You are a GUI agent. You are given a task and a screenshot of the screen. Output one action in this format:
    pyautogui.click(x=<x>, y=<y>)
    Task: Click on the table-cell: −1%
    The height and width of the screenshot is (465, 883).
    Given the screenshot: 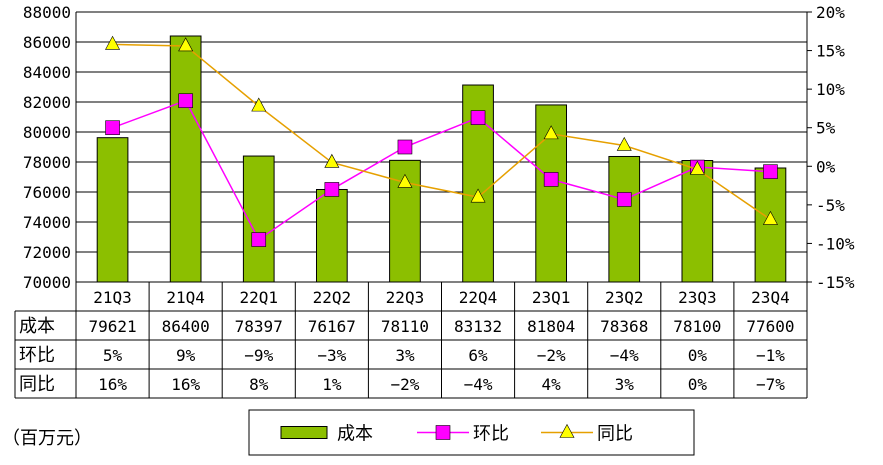 What is the action you would take?
    pyautogui.click(x=770, y=355)
    